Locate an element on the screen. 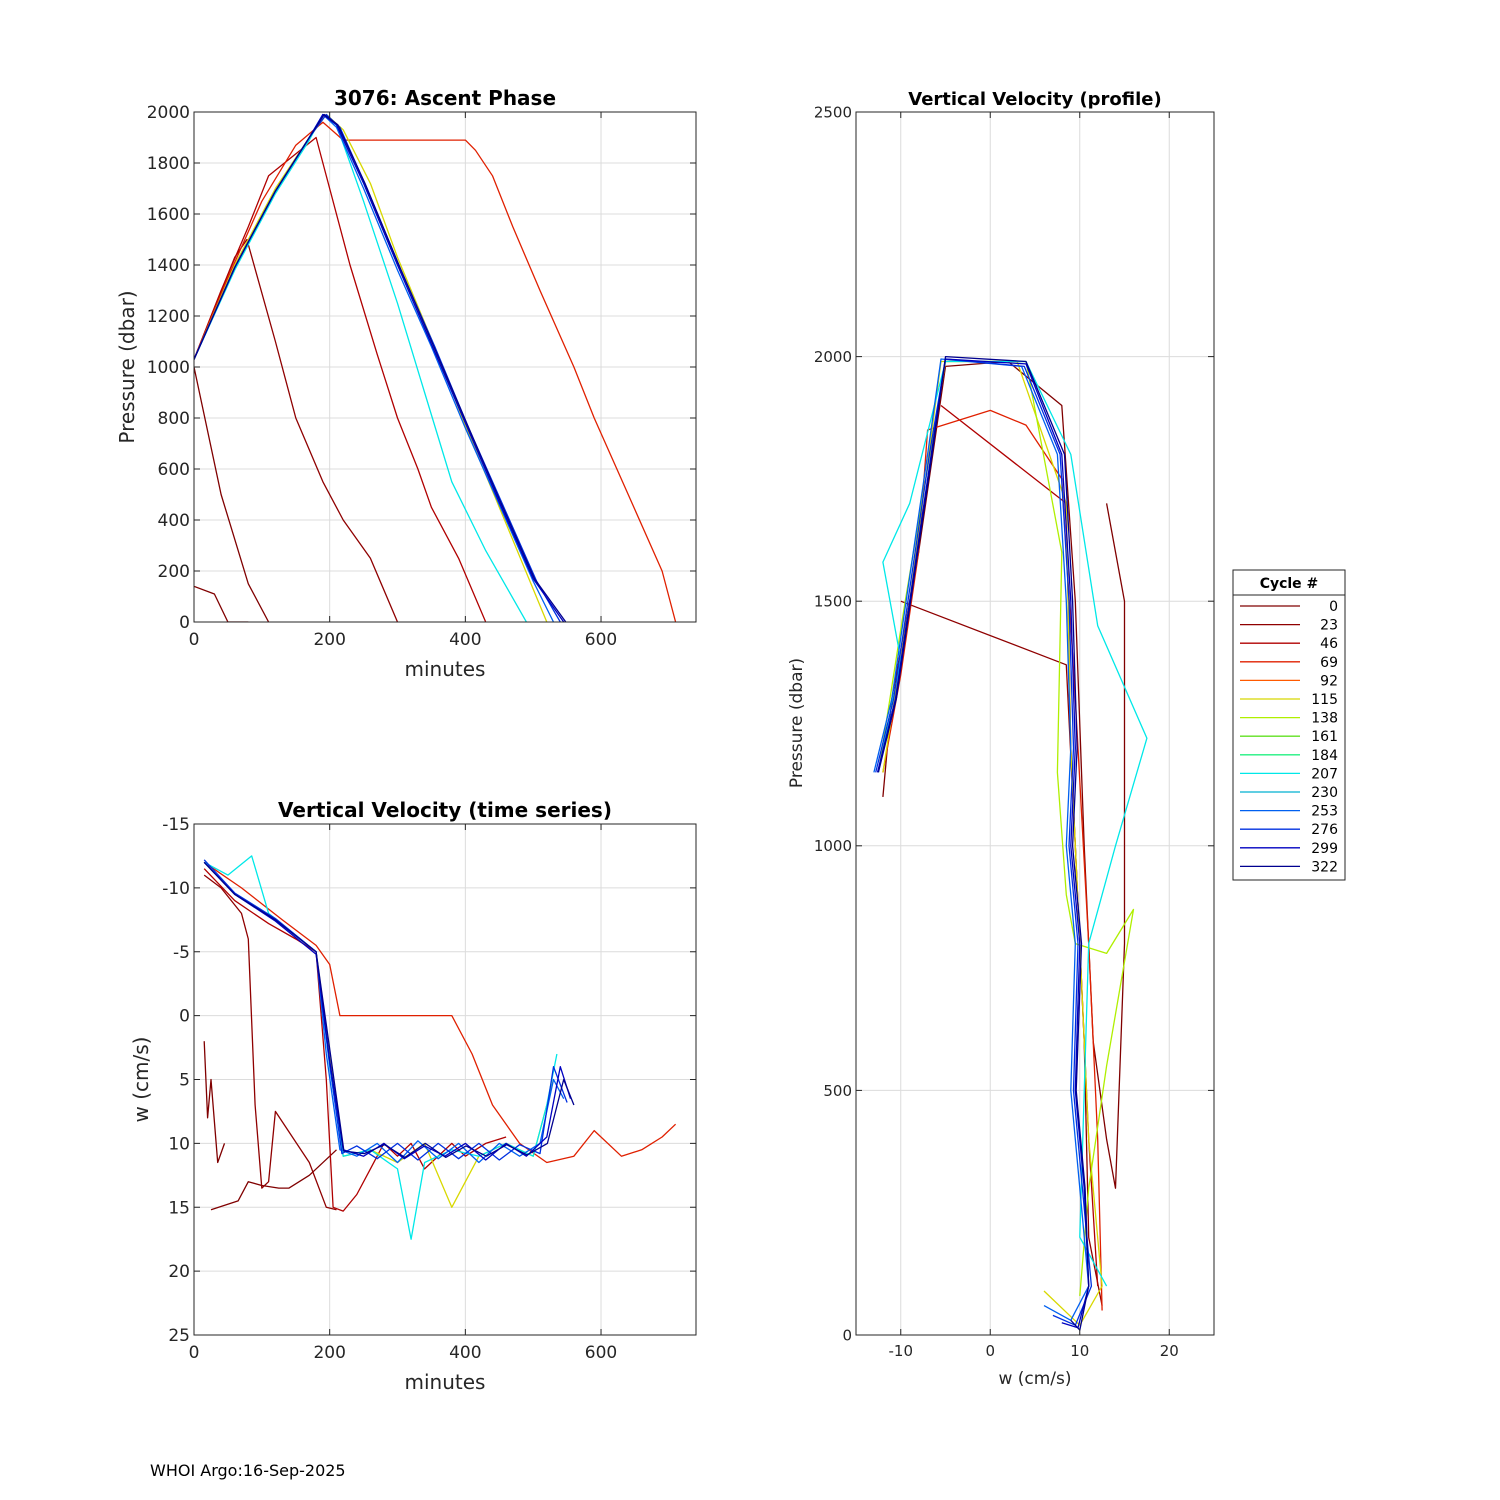 The height and width of the screenshot is (1500, 1500). legend-label: 276 is located at coordinates (1324, 830).